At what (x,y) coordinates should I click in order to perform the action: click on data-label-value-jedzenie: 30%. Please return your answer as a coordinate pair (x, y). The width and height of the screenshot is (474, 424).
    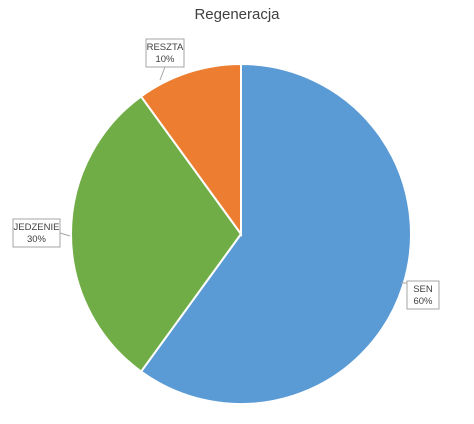
    Looking at the image, I should click on (37, 239).